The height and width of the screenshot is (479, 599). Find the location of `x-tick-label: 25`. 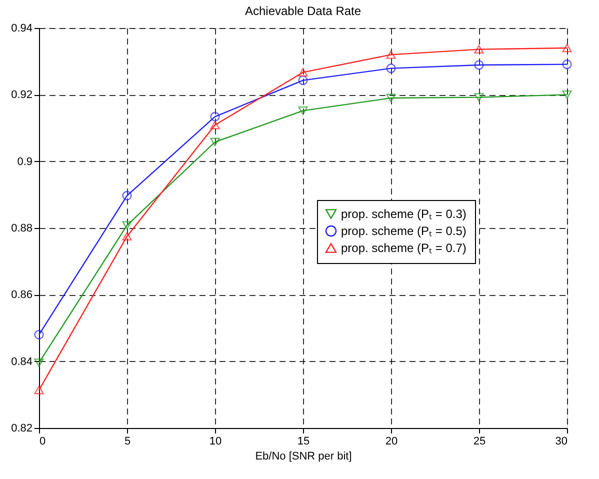

x-tick-label: 25 is located at coordinates (479, 442).